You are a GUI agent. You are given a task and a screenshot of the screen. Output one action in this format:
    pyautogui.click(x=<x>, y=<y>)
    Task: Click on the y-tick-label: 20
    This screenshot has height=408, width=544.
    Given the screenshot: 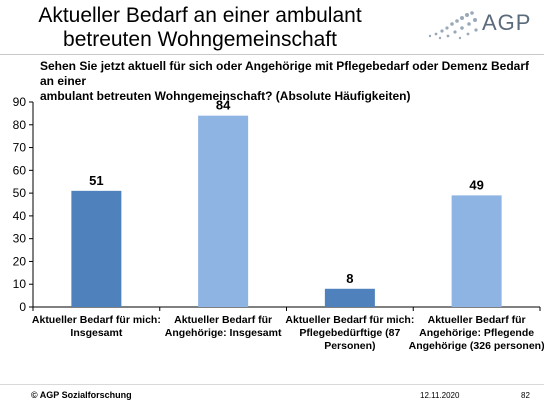 What is the action you would take?
    pyautogui.click(x=20, y=261)
    